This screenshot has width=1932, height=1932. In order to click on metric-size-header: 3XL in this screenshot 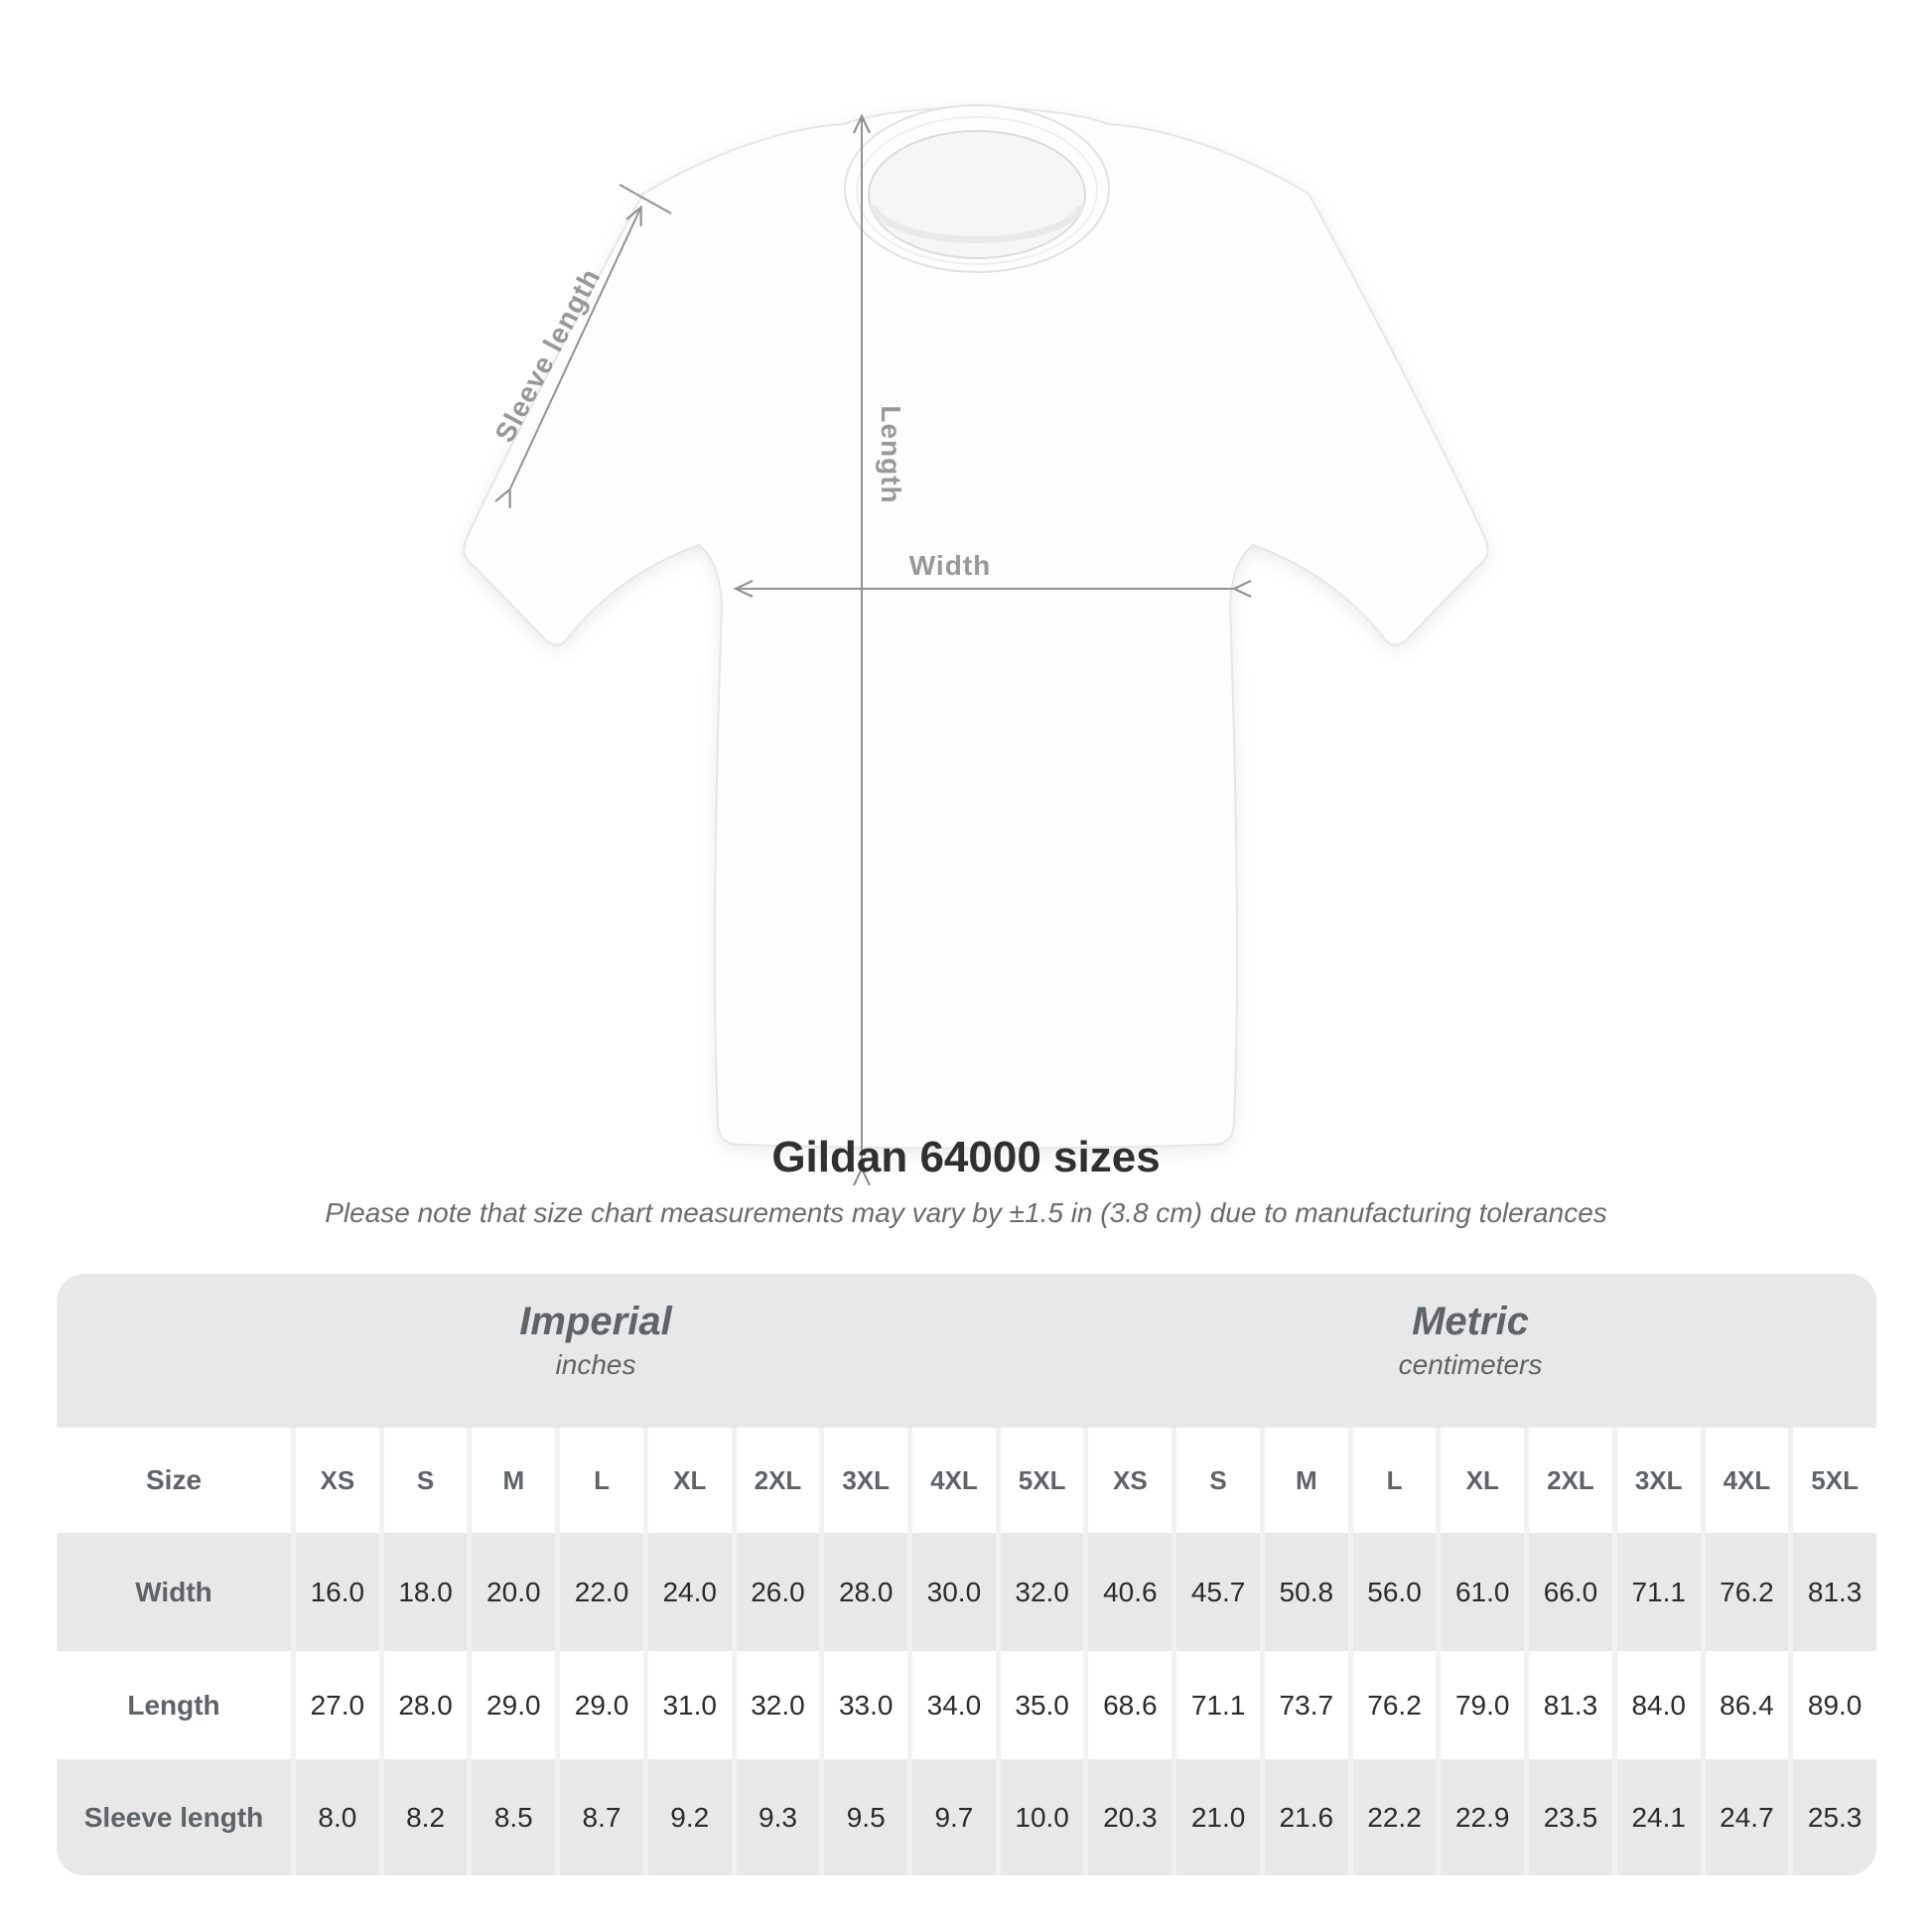, I will do `click(1658, 1480)`.